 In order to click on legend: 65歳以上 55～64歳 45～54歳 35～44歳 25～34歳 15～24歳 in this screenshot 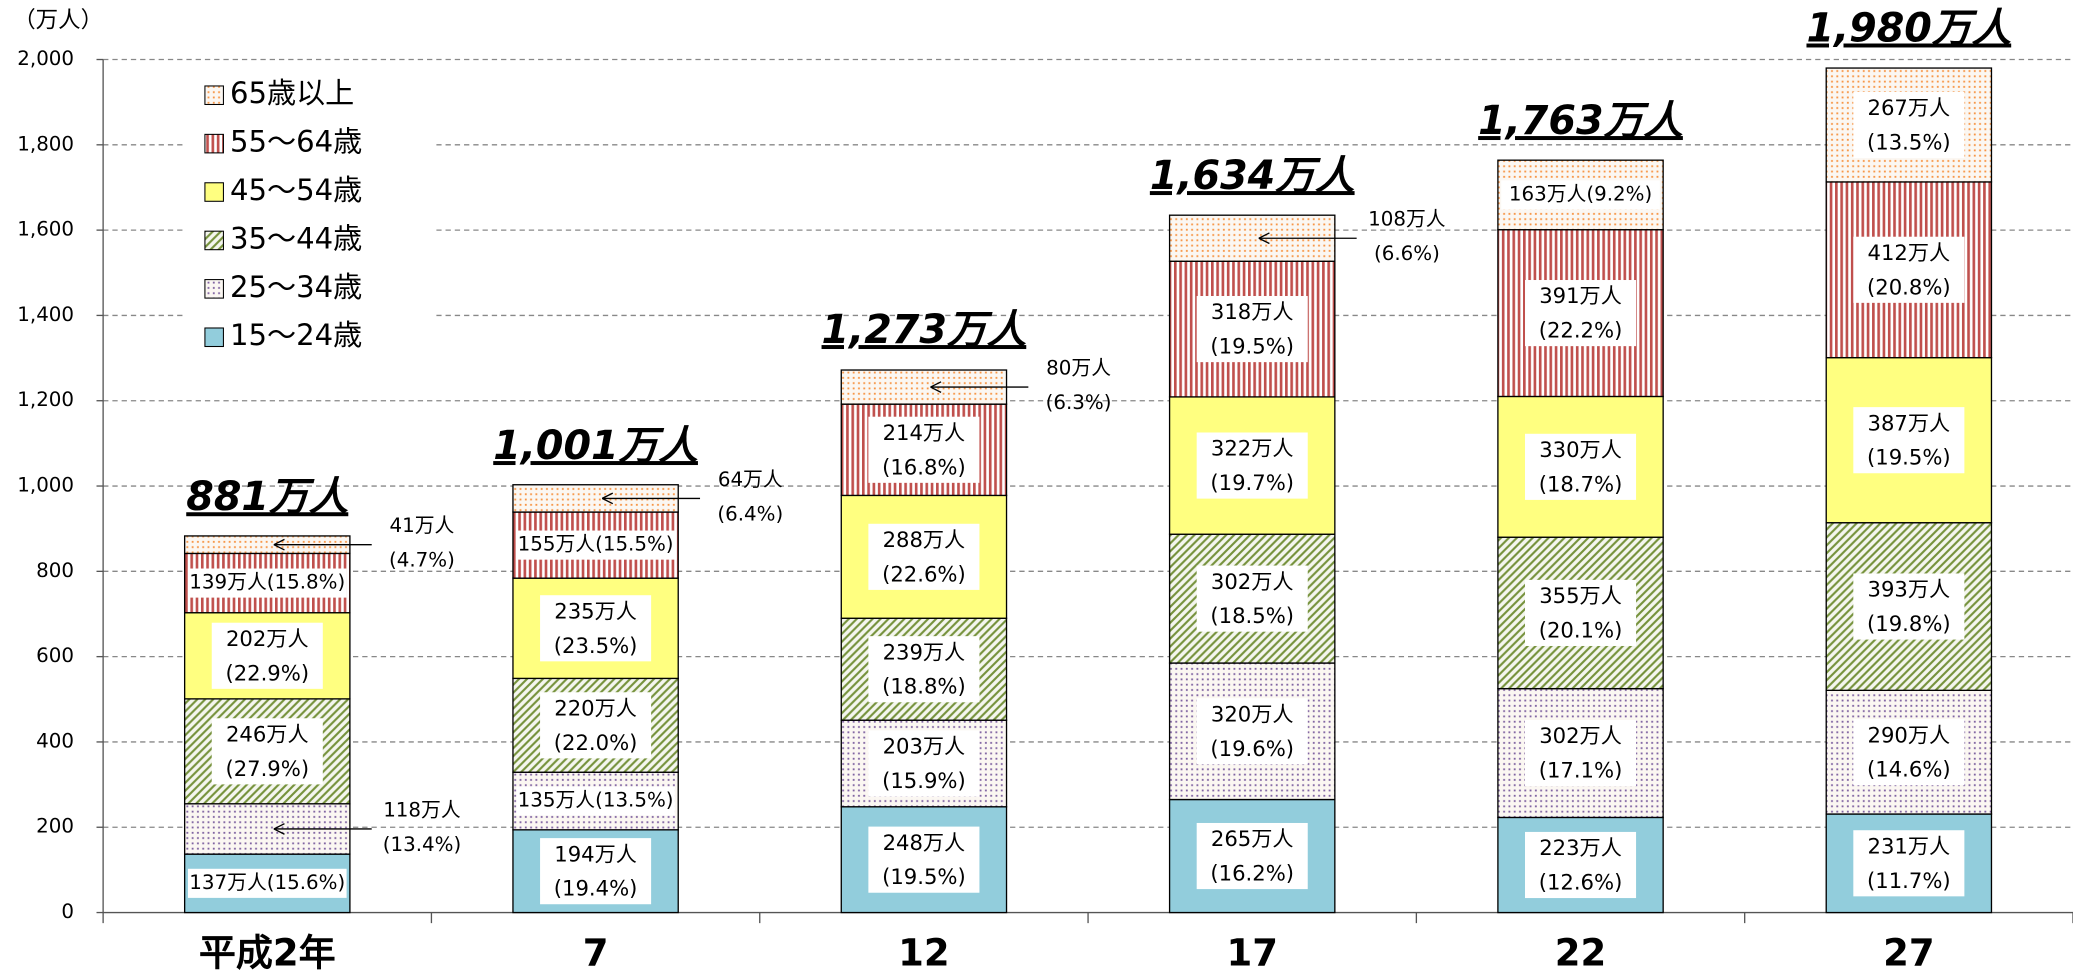, I will do `click(311, 215)`.